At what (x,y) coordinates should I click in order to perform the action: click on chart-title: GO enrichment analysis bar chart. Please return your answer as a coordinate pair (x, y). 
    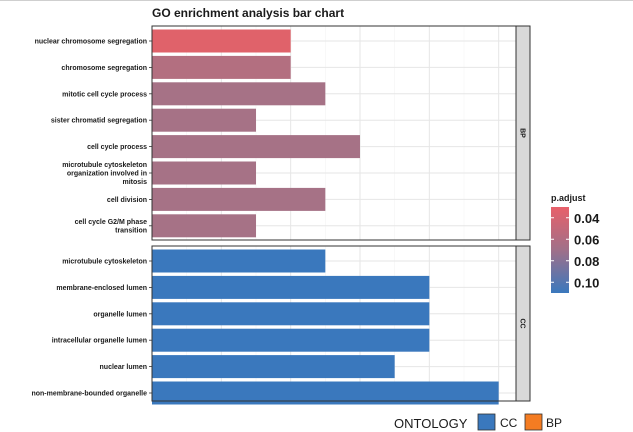
    Looking at the image, I should click on (248, 13).